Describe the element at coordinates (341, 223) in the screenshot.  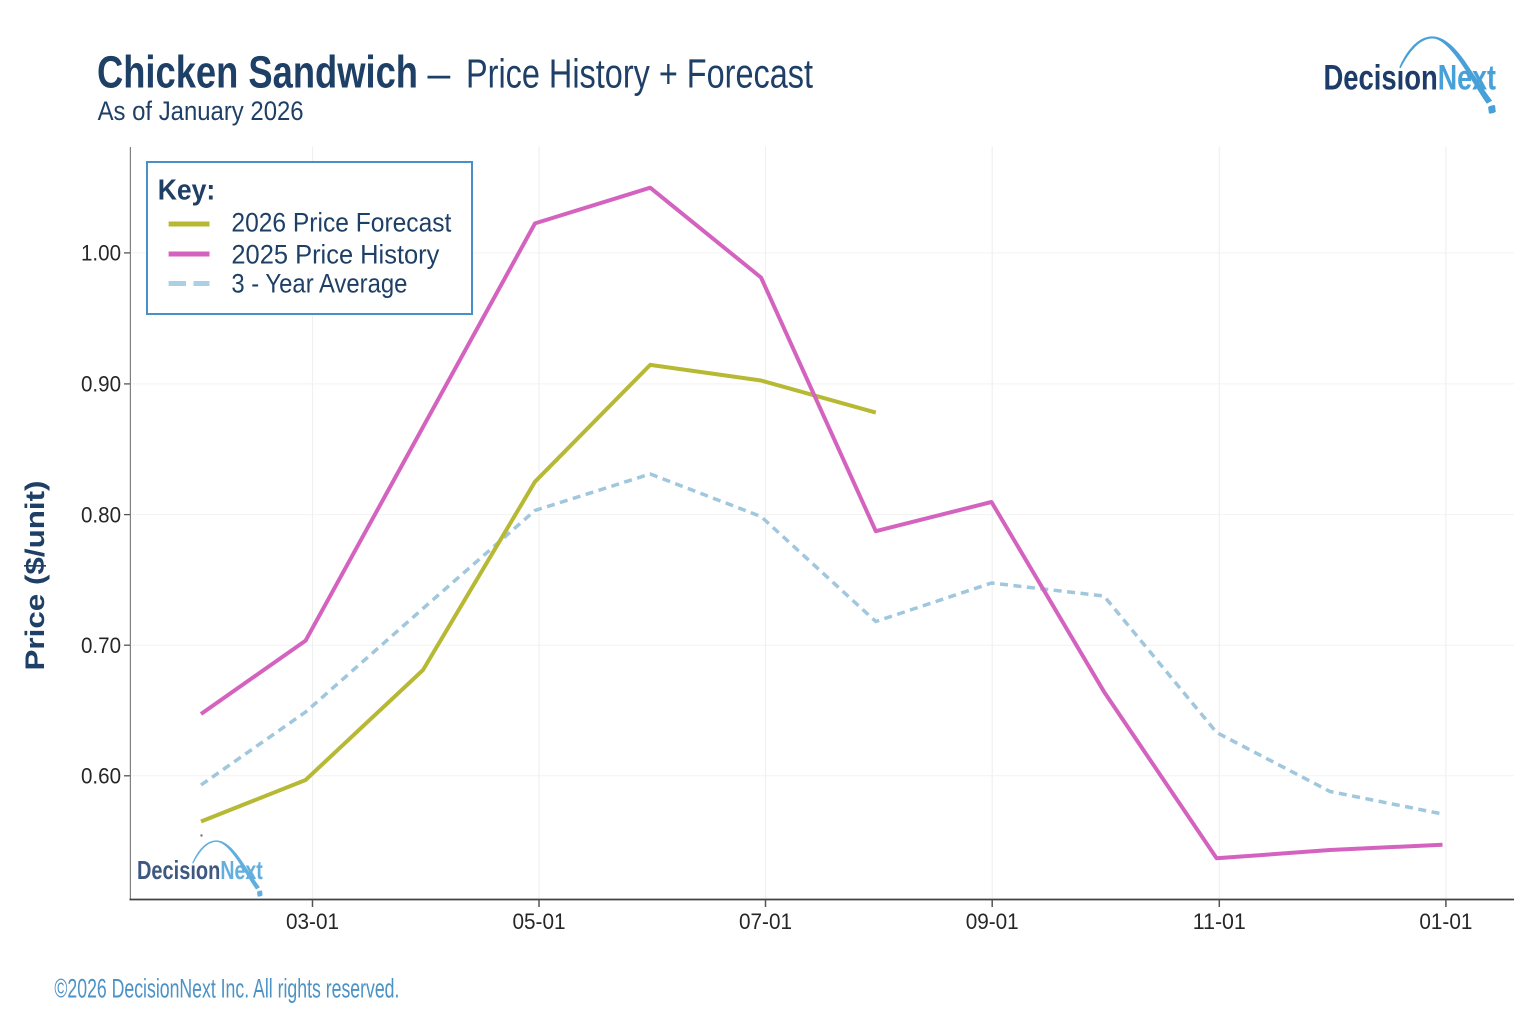
I see `svg-text: 2026 Price Forecast` at that location.